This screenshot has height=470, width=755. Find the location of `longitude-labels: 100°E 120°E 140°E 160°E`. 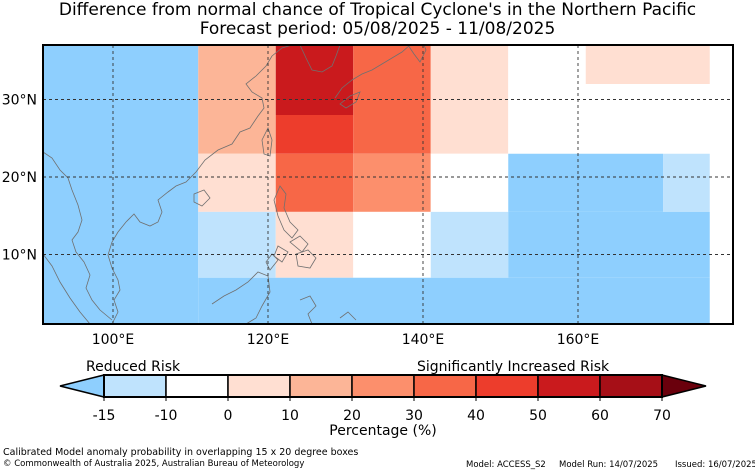

longitude-labels: 100°E 120°E 140°E 160°E is located at coordinates (346, 340).